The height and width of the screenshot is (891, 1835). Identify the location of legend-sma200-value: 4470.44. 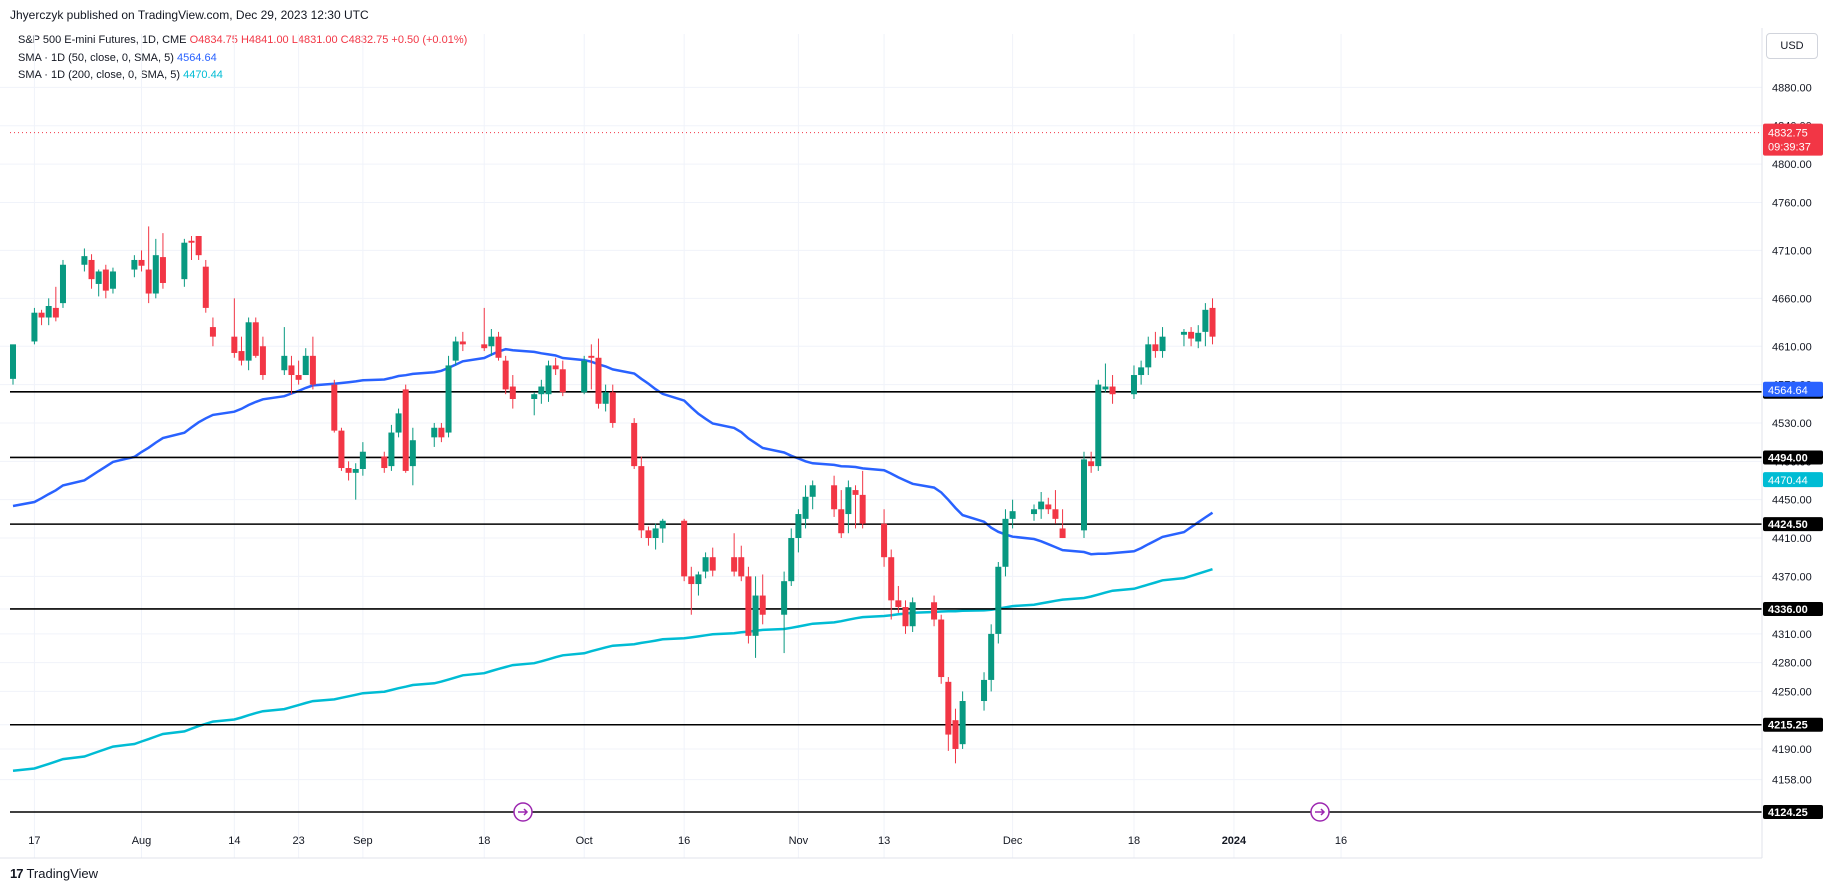
(203, 75).